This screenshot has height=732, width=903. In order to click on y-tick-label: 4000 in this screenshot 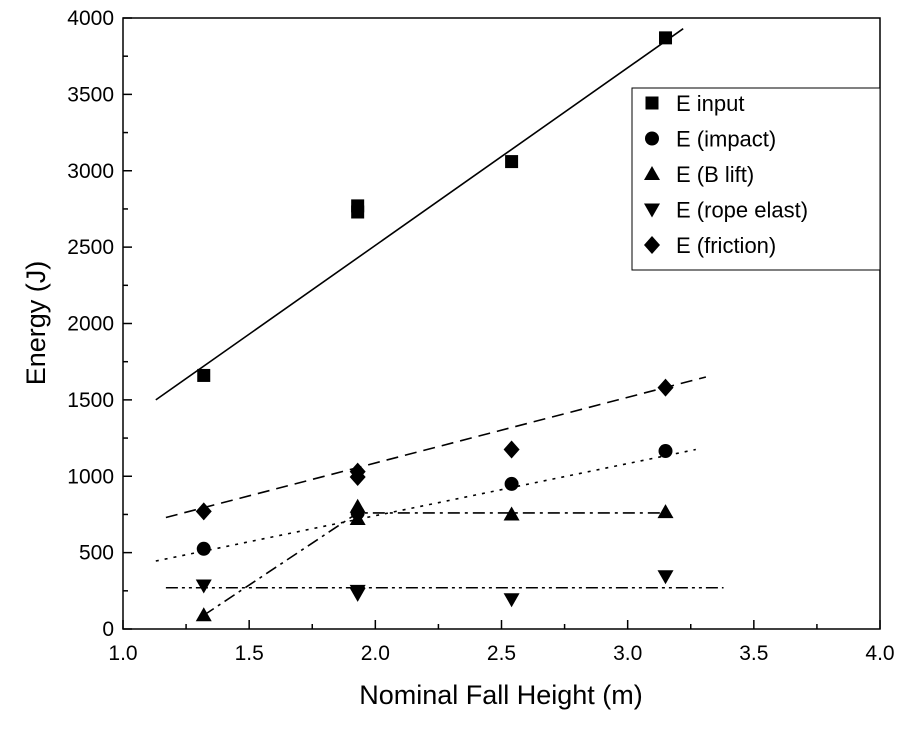, I will do `click(90, 18)`.